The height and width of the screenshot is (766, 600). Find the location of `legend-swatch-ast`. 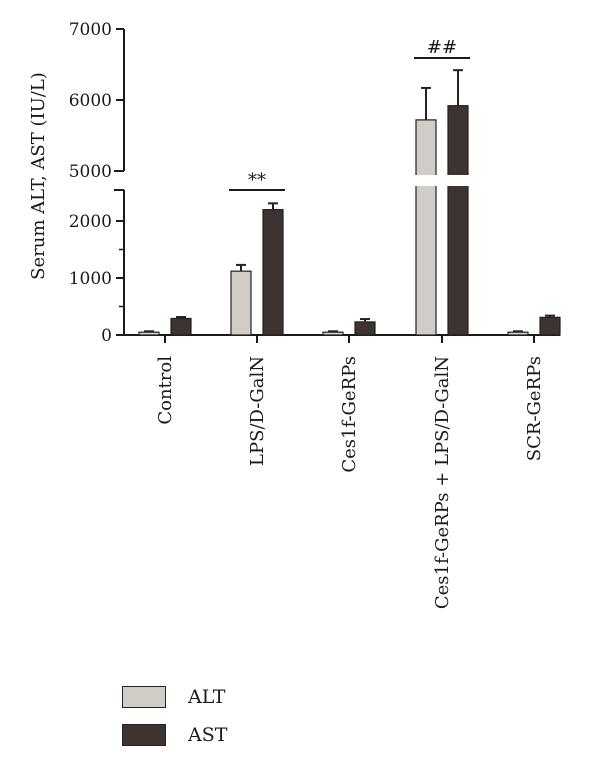

legend-swatch-ast is located at coordinates (144, 735).